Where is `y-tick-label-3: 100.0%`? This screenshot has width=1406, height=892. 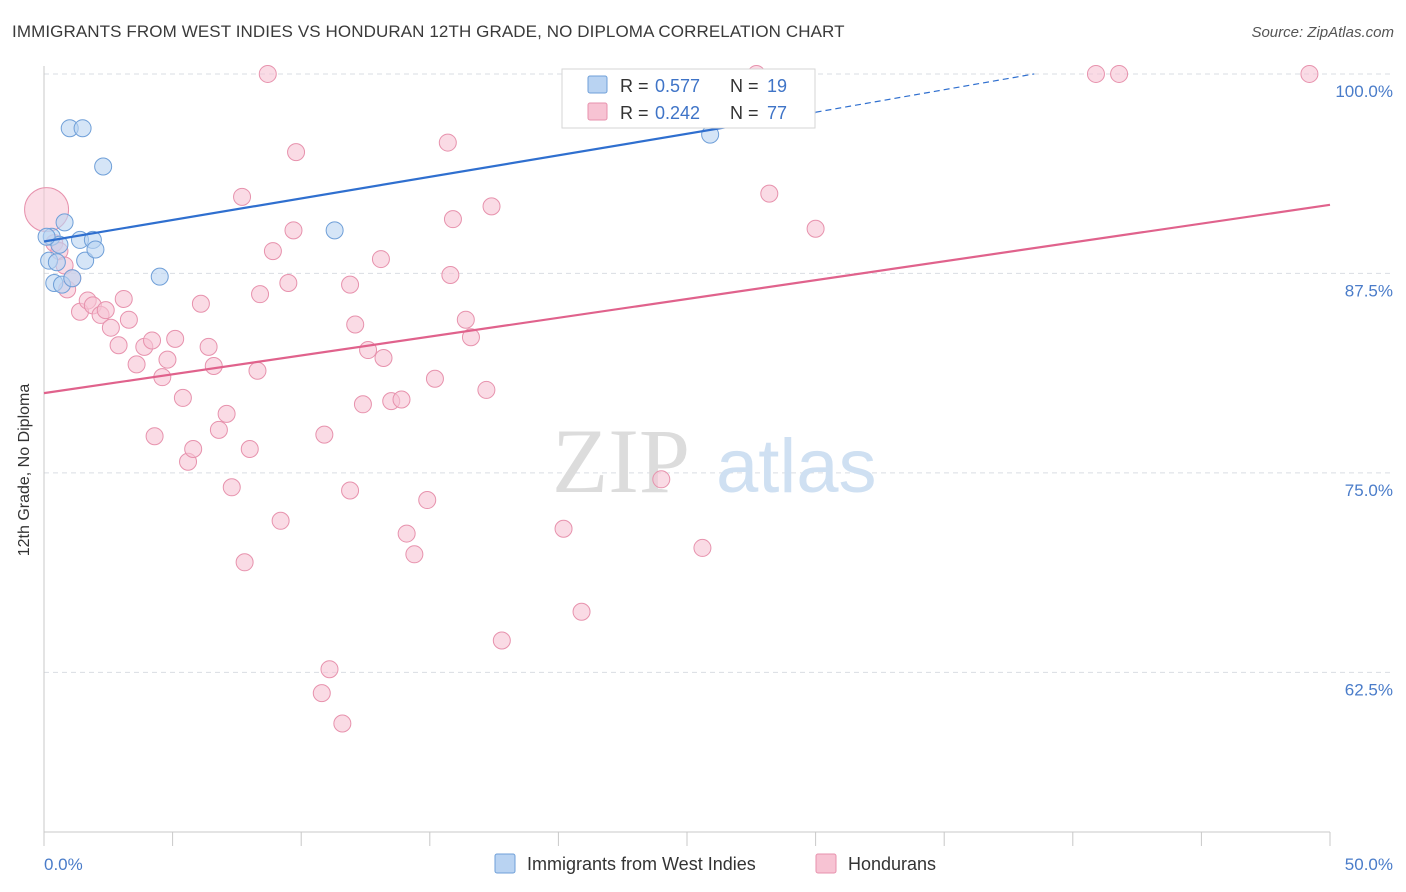 y-tick-label-3: 100.0% is located at coordinates (1364, 91).